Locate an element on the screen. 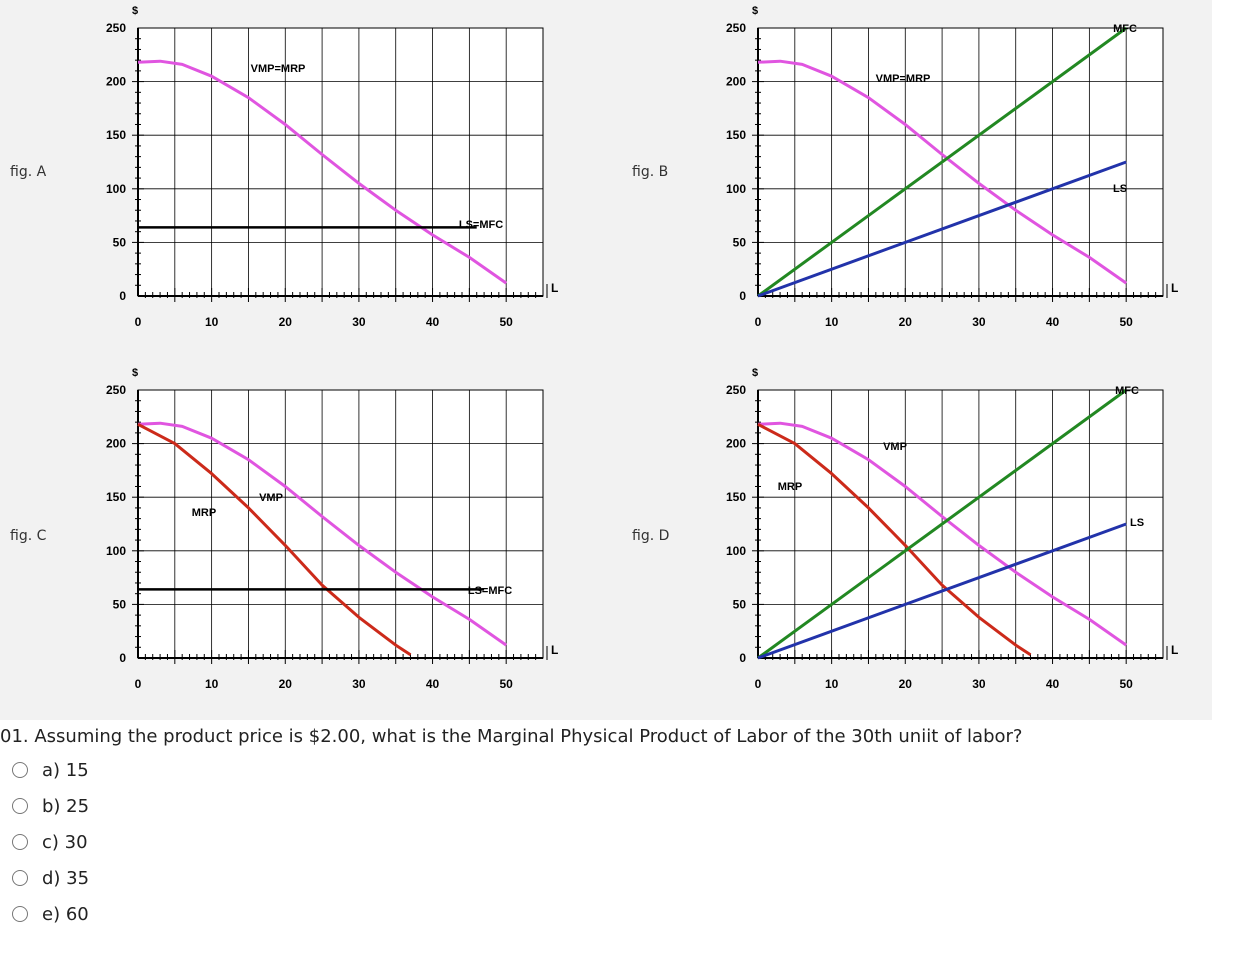 Image resolution: width=1242 pixels, height=961 pixels. option-label: d) 35 is located at coordinates (66, 878).